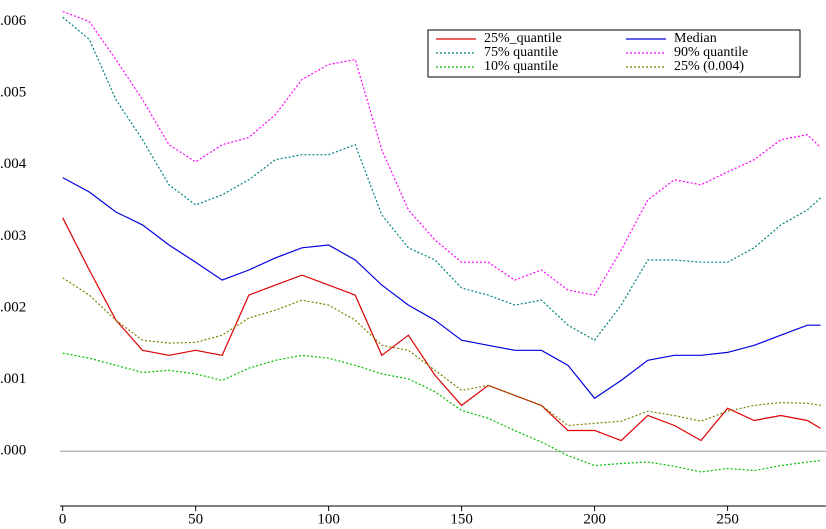 This screenshot has height=529, width=826. Describe the element at coordinates (594, 519) in the screenshot. I see `x-tick-label: 200` at that location.